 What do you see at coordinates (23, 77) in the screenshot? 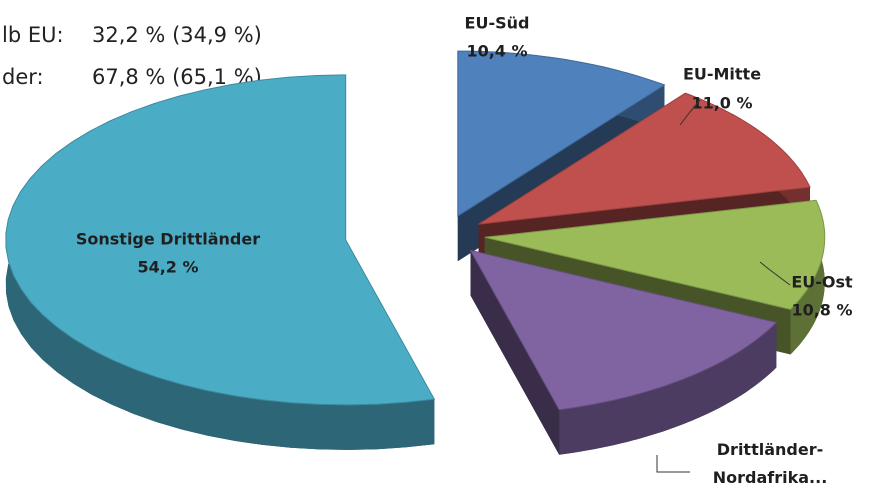
I see `note-label: der:` at bounding box center [23, 77].